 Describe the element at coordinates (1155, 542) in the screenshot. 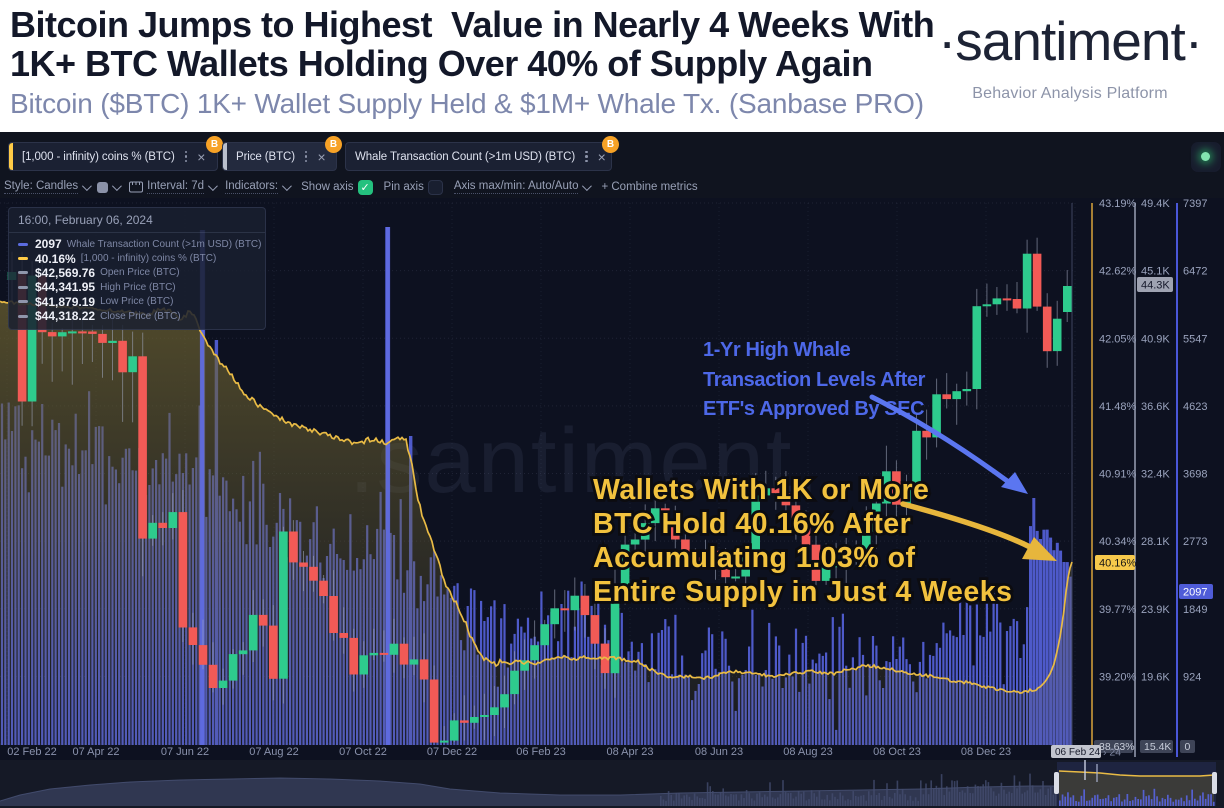

I see `svg-text: 28.1K` at that location.